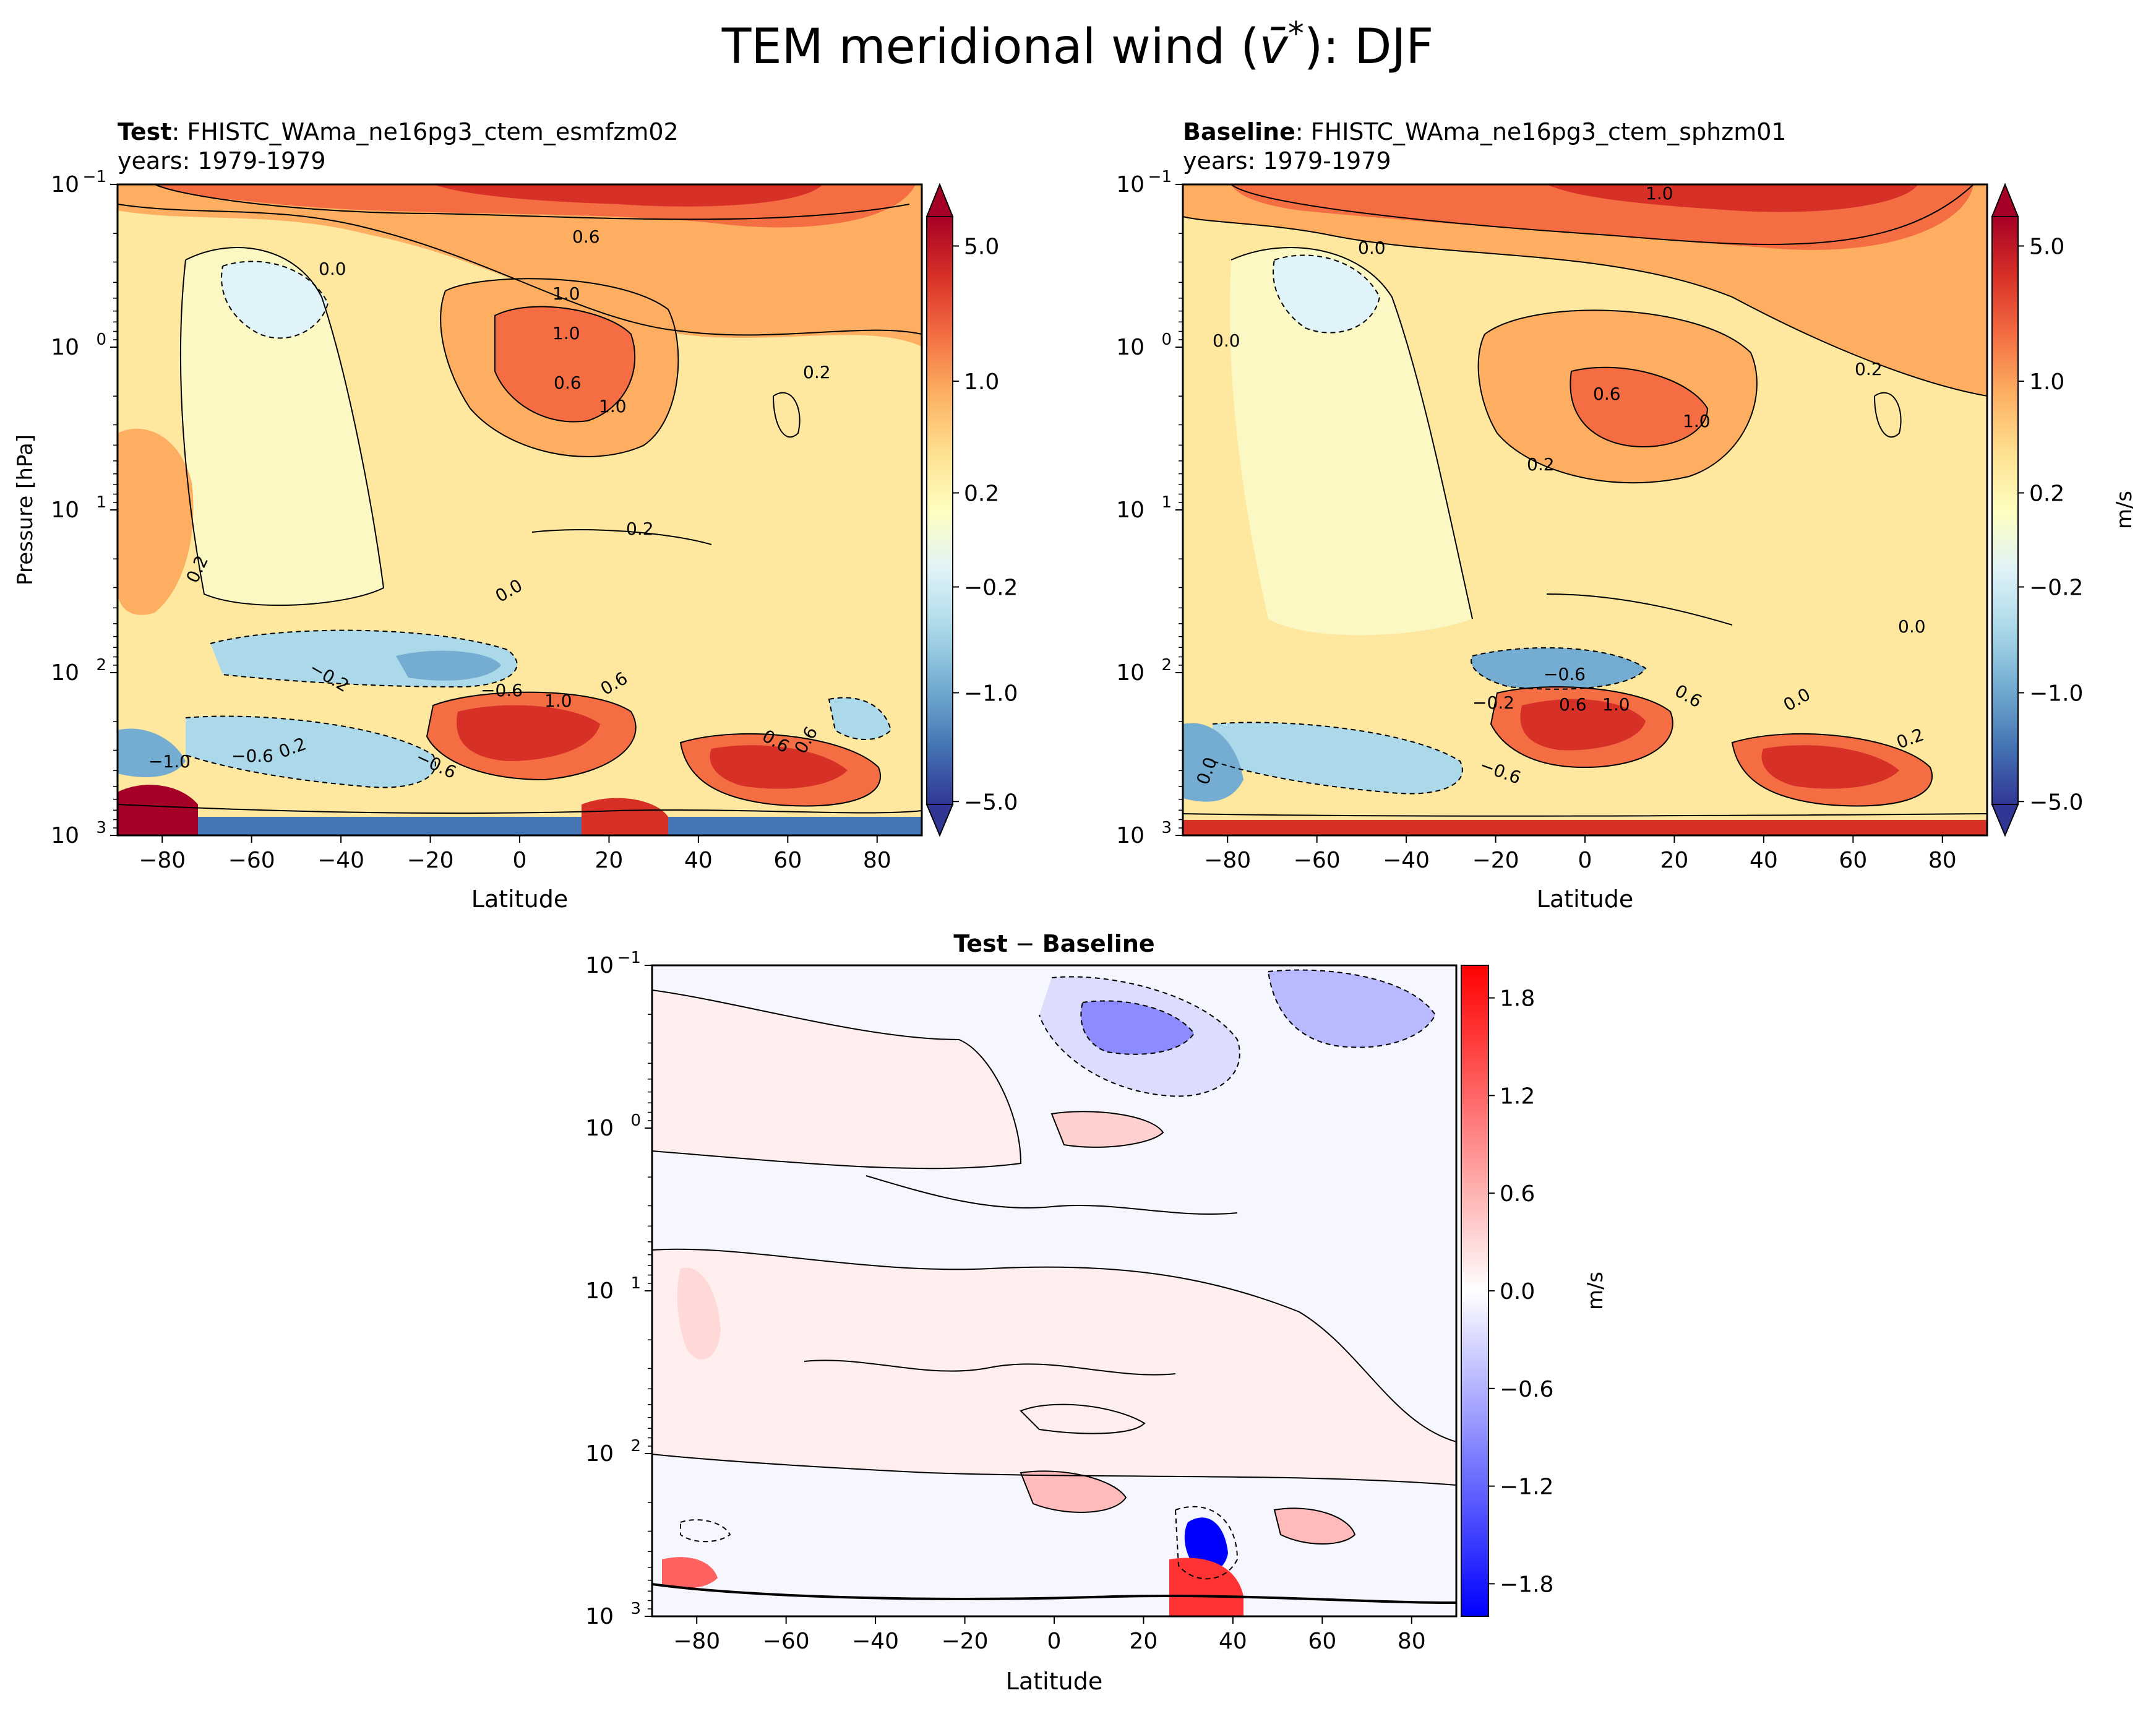 This screenshot has width=2156, height=1711. I want to click on diff-pos-upper-left, so click(836, 1079).